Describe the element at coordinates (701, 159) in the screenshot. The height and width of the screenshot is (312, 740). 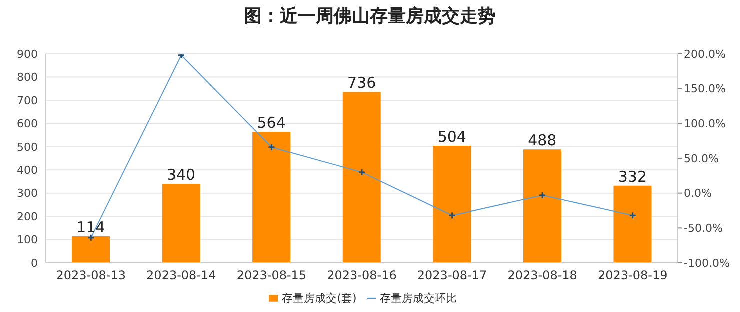
I see `y2-tick-label: 50.0%` at that location.